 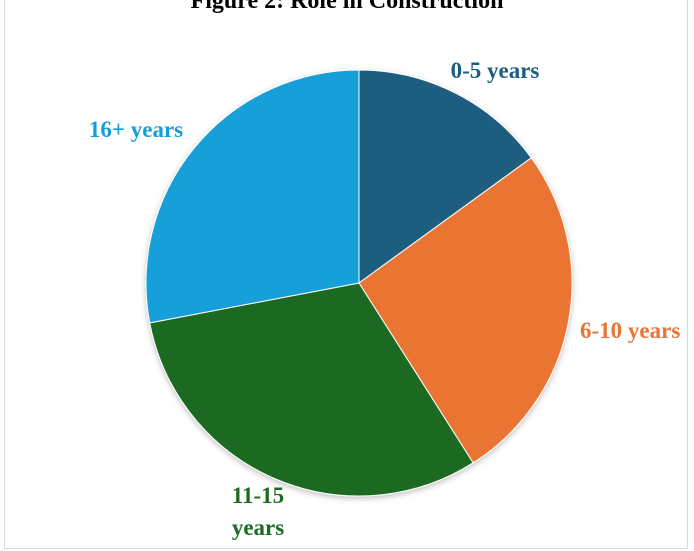 I want to click on slice-label-0-5-years: 0-5 years, so click(x=495, y=70).